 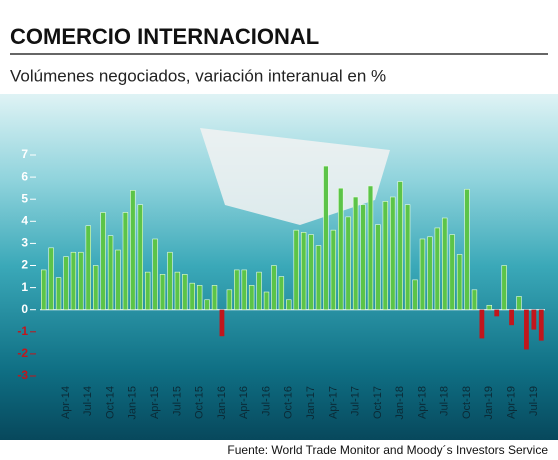 I want to click on y-tick-label: 6, so click(x=24, y=176).